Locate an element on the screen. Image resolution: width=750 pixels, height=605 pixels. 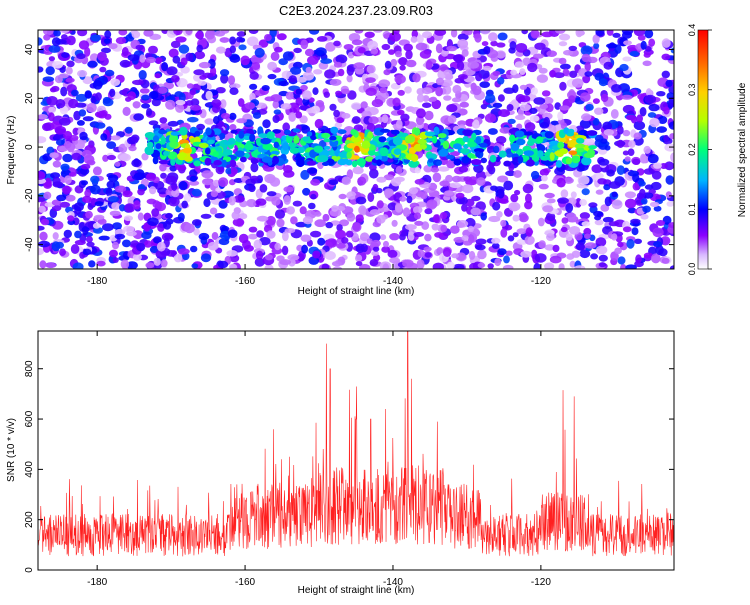
heatmap-y-tick-label: 0 is located at coordinates (29, 147).